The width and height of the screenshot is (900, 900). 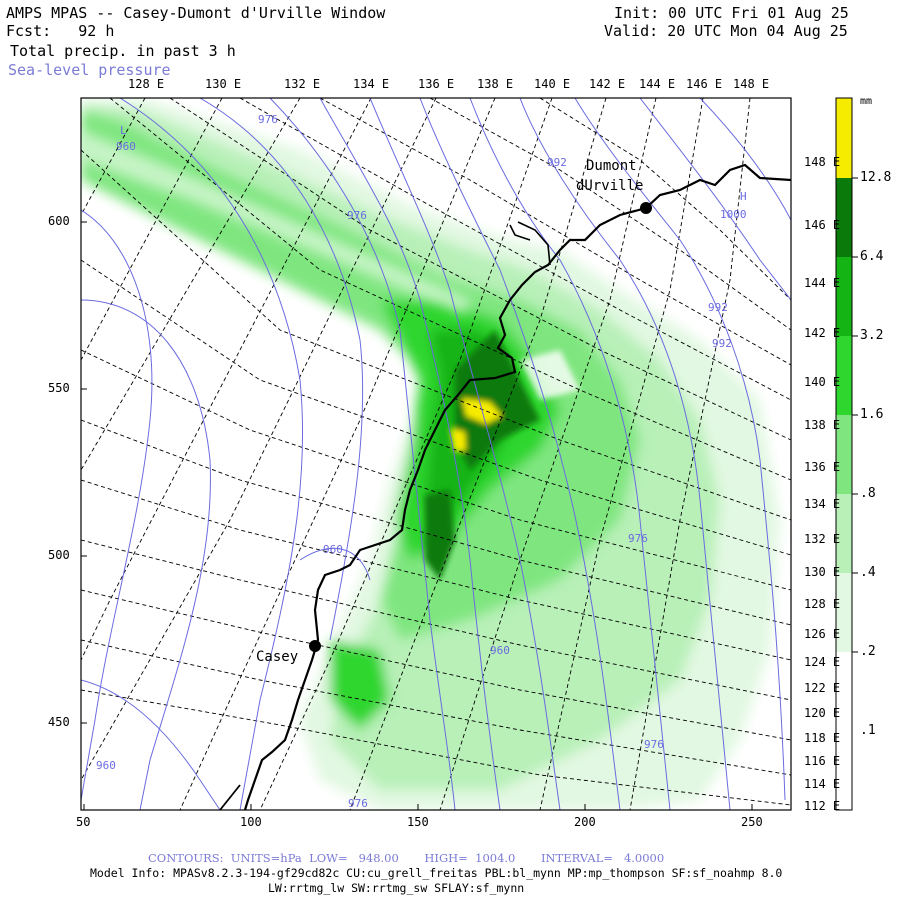 I want to click on right-lon-label: 116 E, so click(x=822, y=761).